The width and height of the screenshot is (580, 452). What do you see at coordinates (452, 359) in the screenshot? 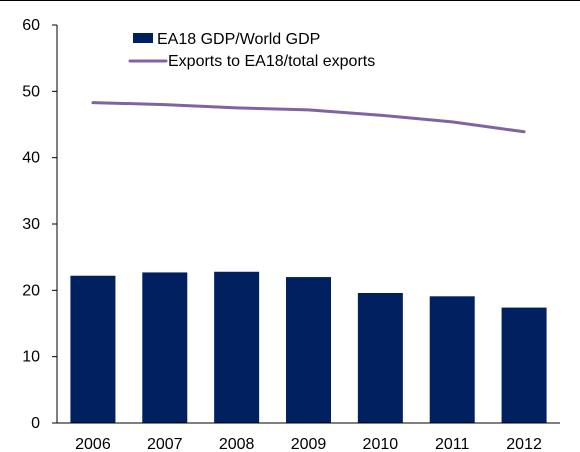
I see `bar-2011` at bounding box center [452, 359].